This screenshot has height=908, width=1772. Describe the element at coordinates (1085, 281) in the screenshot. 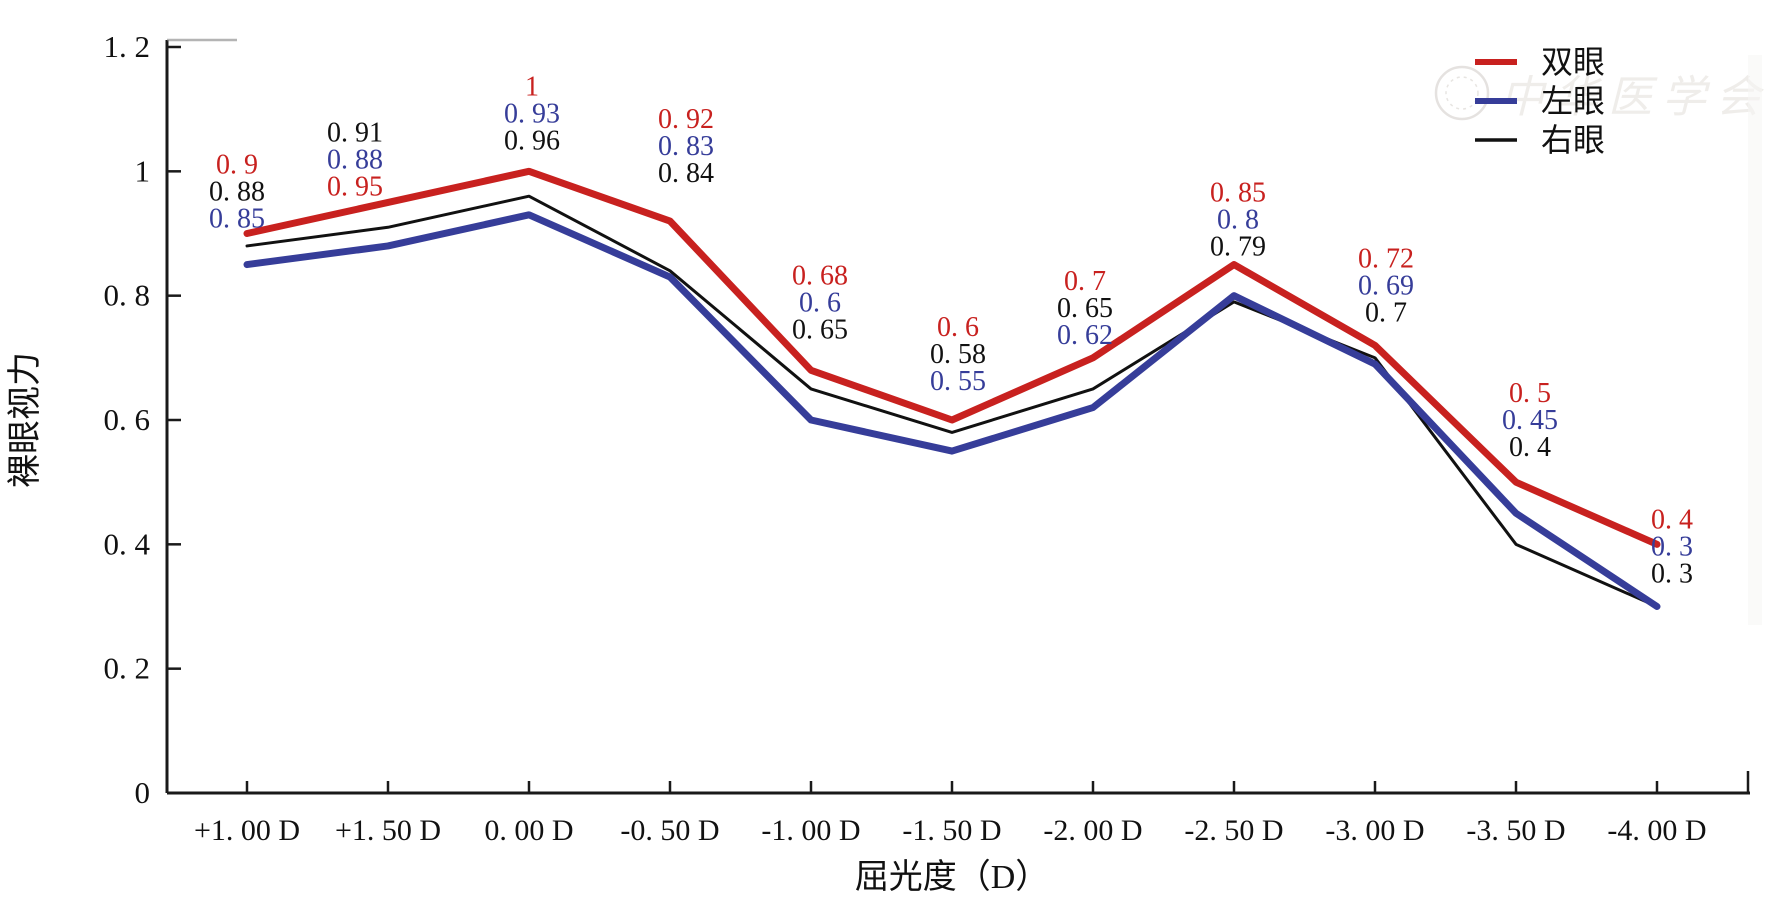

I see `point-label-both-eyes: 0. 7` at that location.